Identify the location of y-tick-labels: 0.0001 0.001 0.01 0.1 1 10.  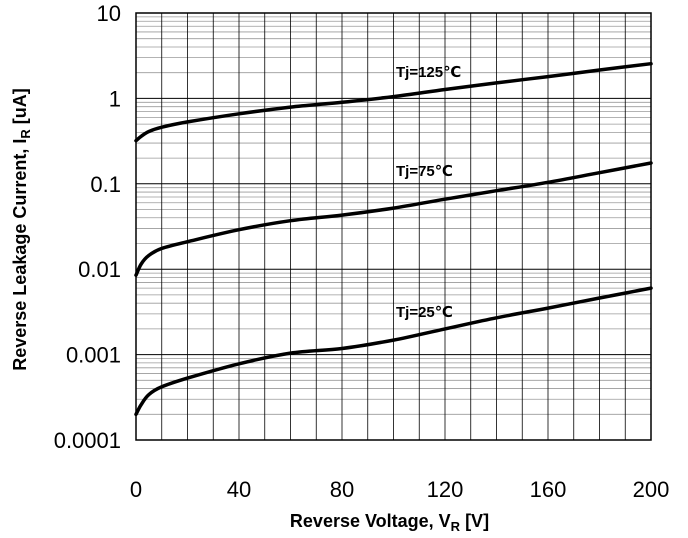
(87, 227).